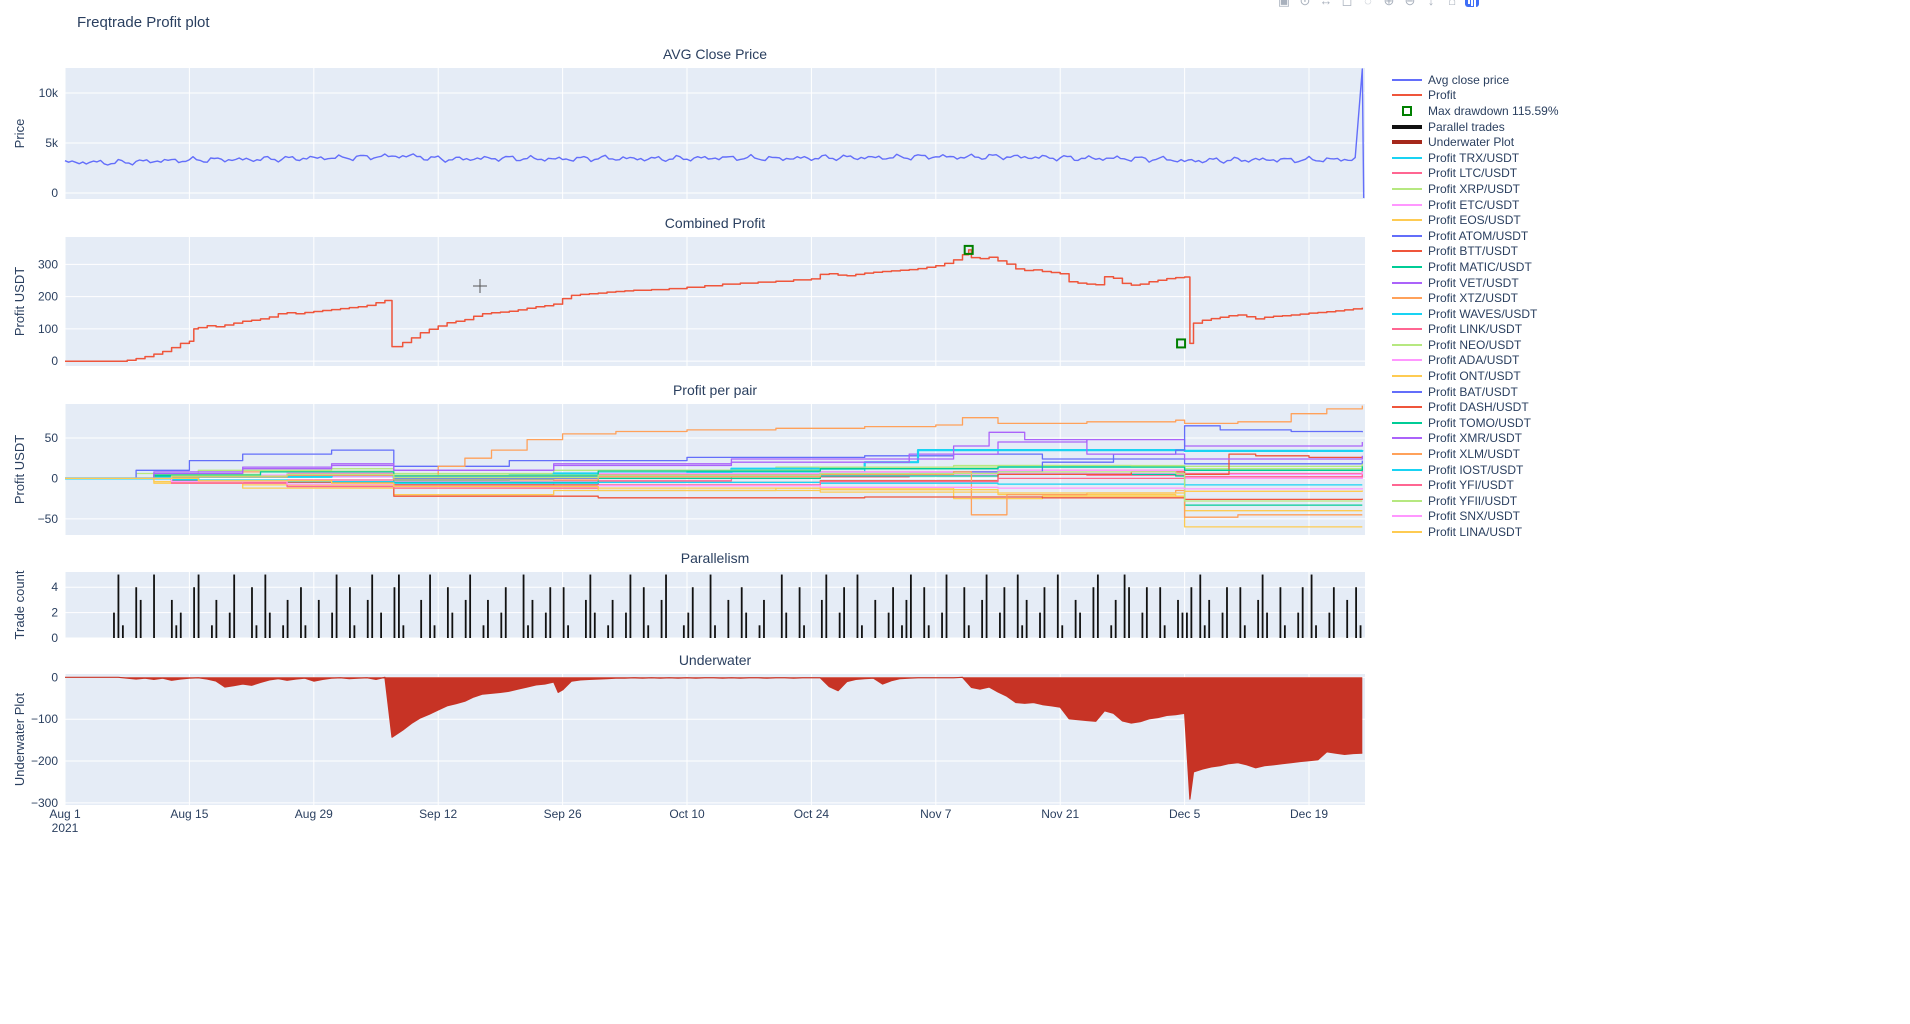 The width and height of the screenshot is (1910, 1024). What do you see at coordinates (1475, 96) in the screenshot?
I see `legend-item-profit: Profit` at bounding box center [1475, 96].